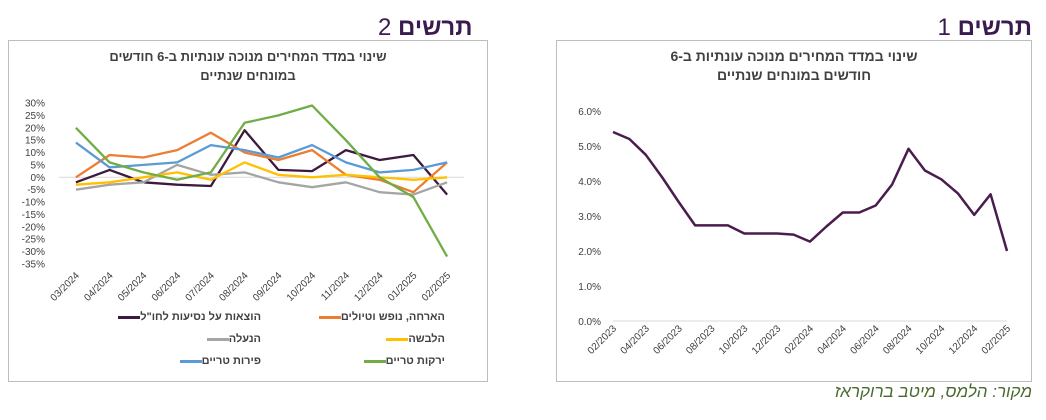 Image resolution: width=1046 pixels, height=420 pixels. I want to click on chart-2-y-tick-label: -15%, so click(33, 215).